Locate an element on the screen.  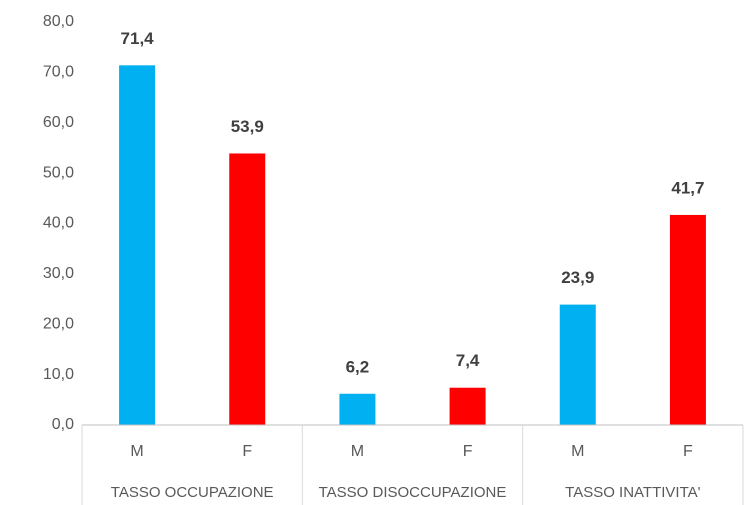
value-label: 41,7 is located at coordinates (687, 187).